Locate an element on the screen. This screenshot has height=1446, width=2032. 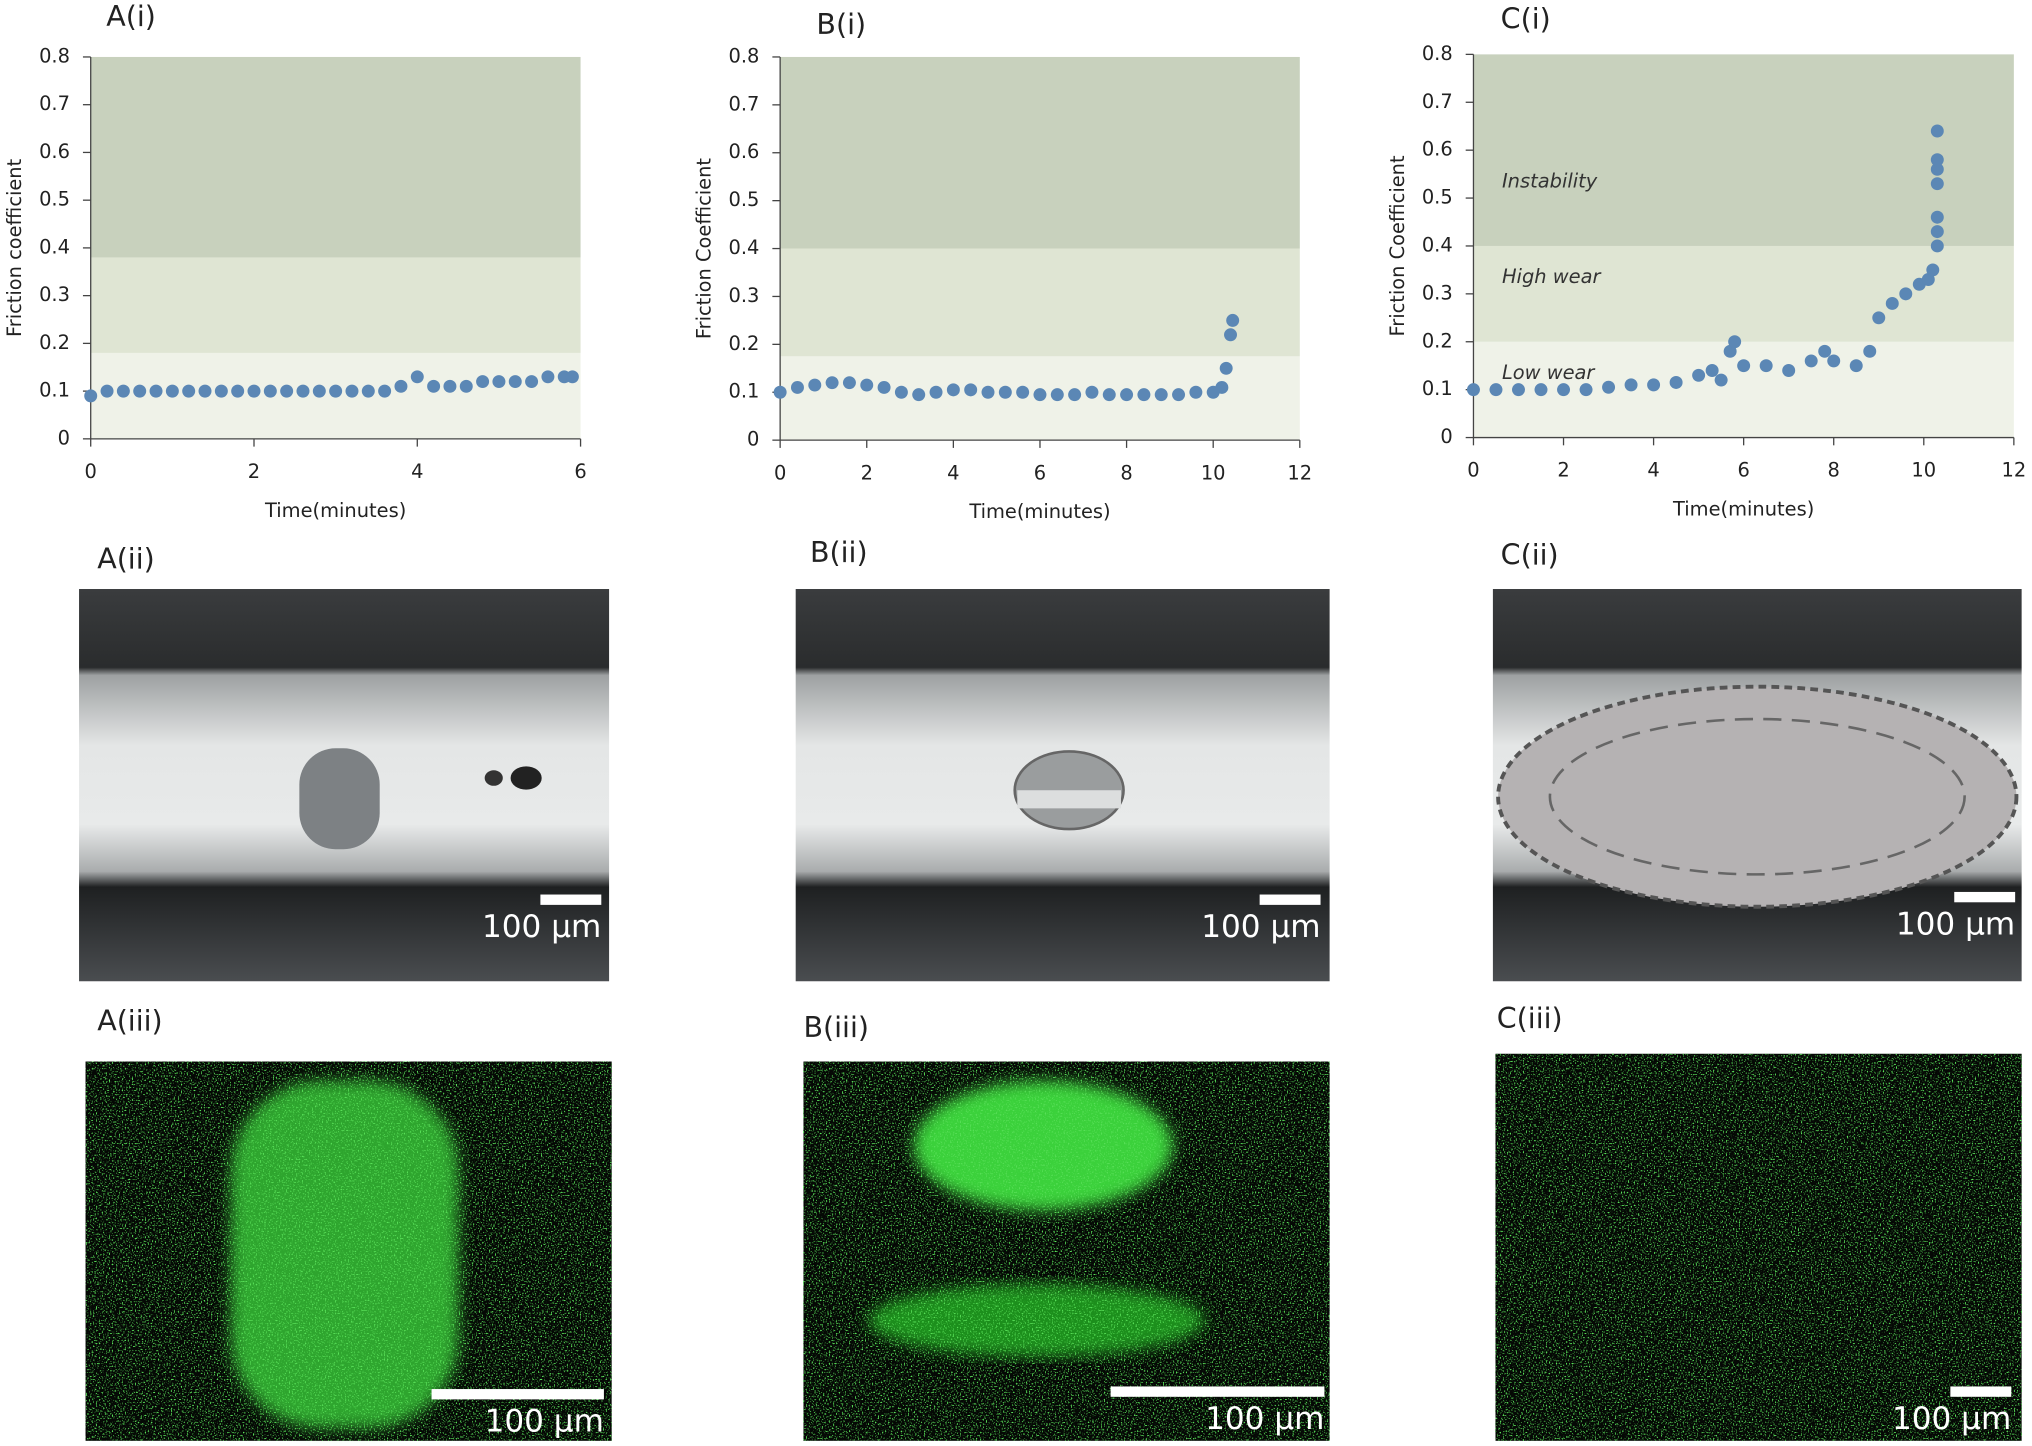
y-tick-label: 0.1 is located at coordinates (54, 390).